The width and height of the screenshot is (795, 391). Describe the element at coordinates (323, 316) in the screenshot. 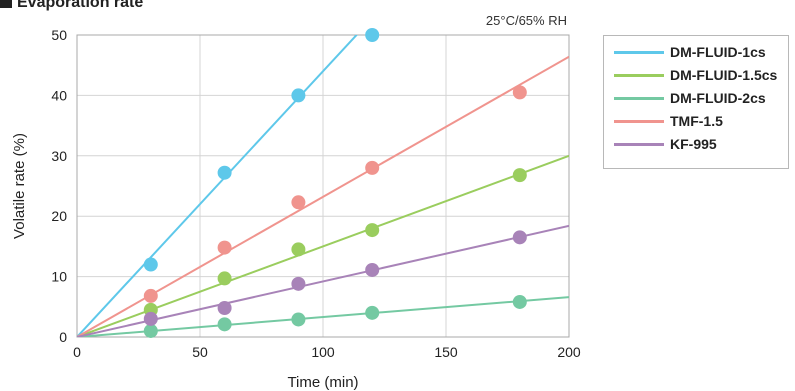

I see `trend-line-dm-fluid-2cs` at that location.